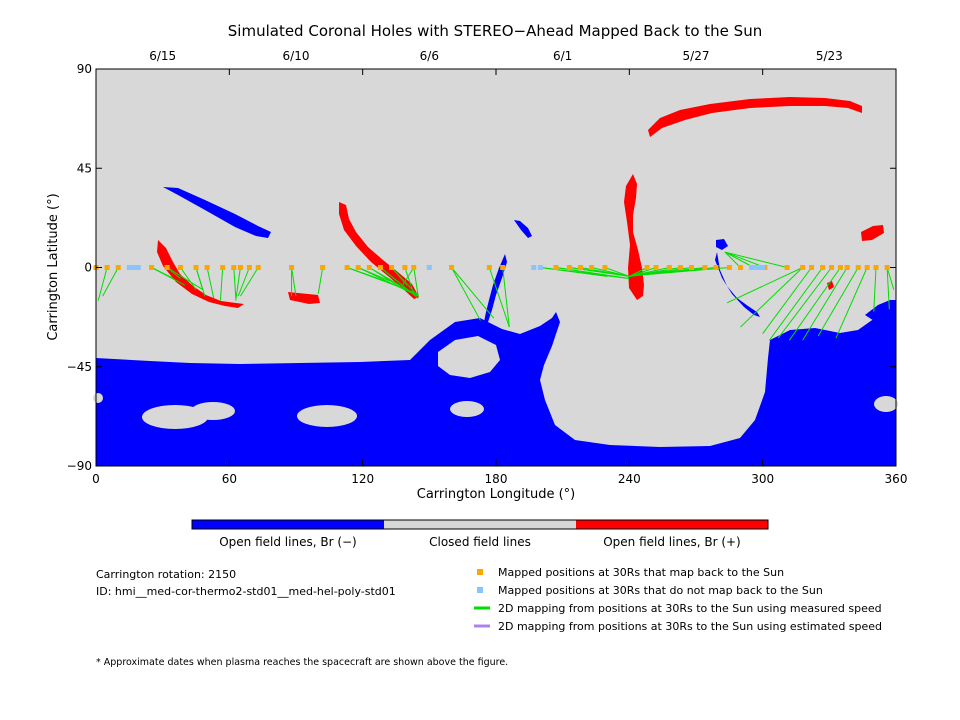 The width and height of the screenshot is (960, 720). What do you see at coordinates (629, 479) in the screenshot?
I see `x-tick-label: 240` at bounding box center [629, 479].